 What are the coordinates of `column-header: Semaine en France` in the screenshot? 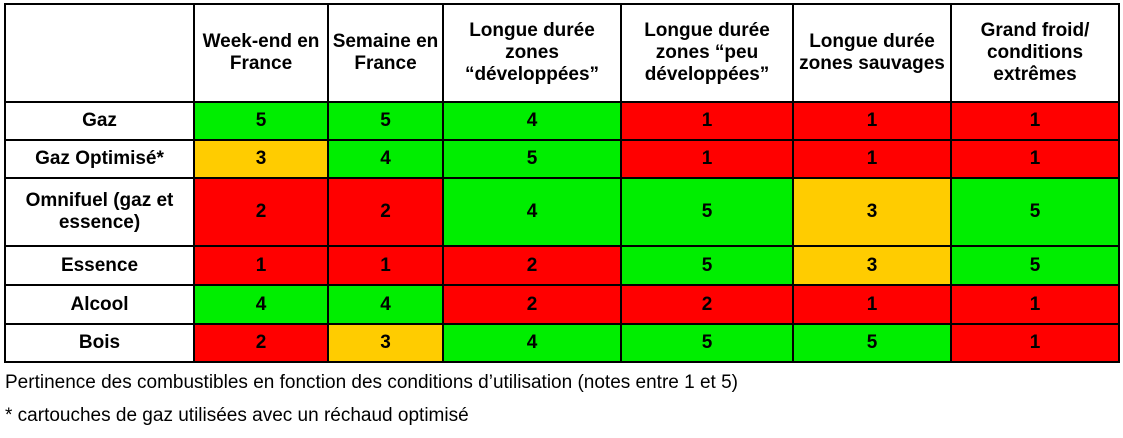 It's located at (385, 53).